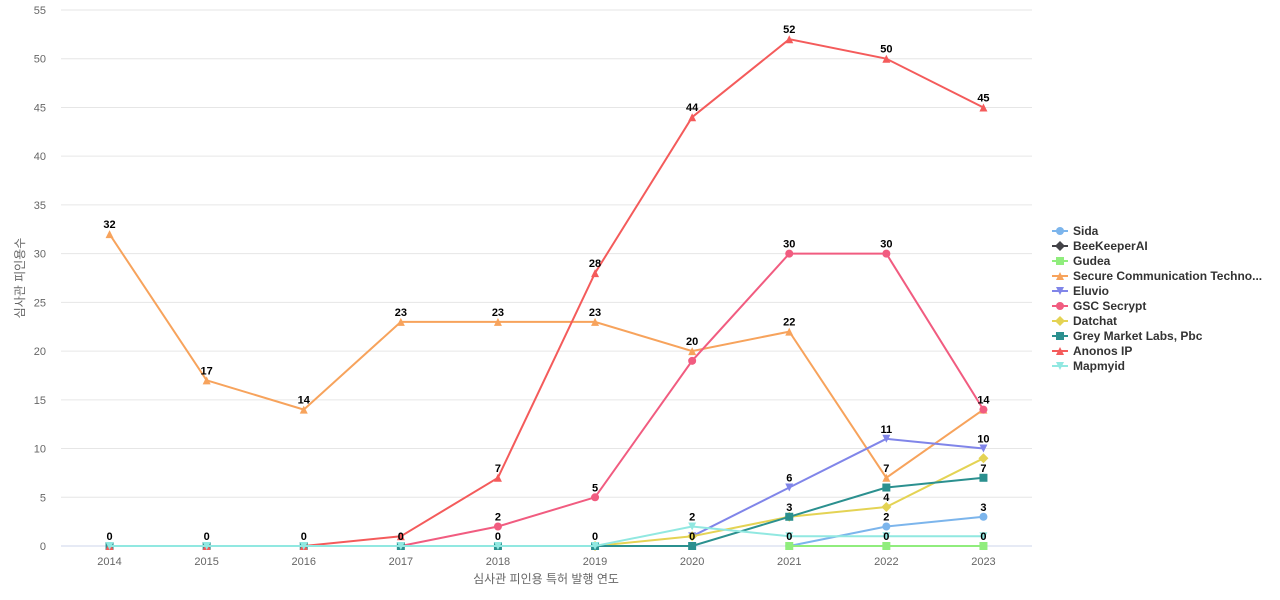 This screenshot has height=600, width=1280. What do you see at coordinates (886, 50) in the screenshot?
I see `data-label: 50` at bounding box center [886, 50].